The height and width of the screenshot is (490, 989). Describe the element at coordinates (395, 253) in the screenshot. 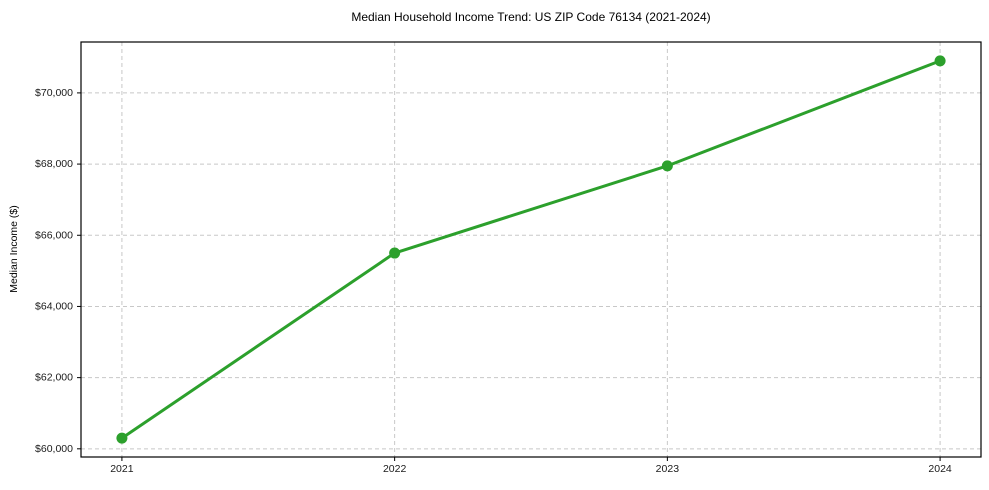

I see `data-point-2022` at that location.